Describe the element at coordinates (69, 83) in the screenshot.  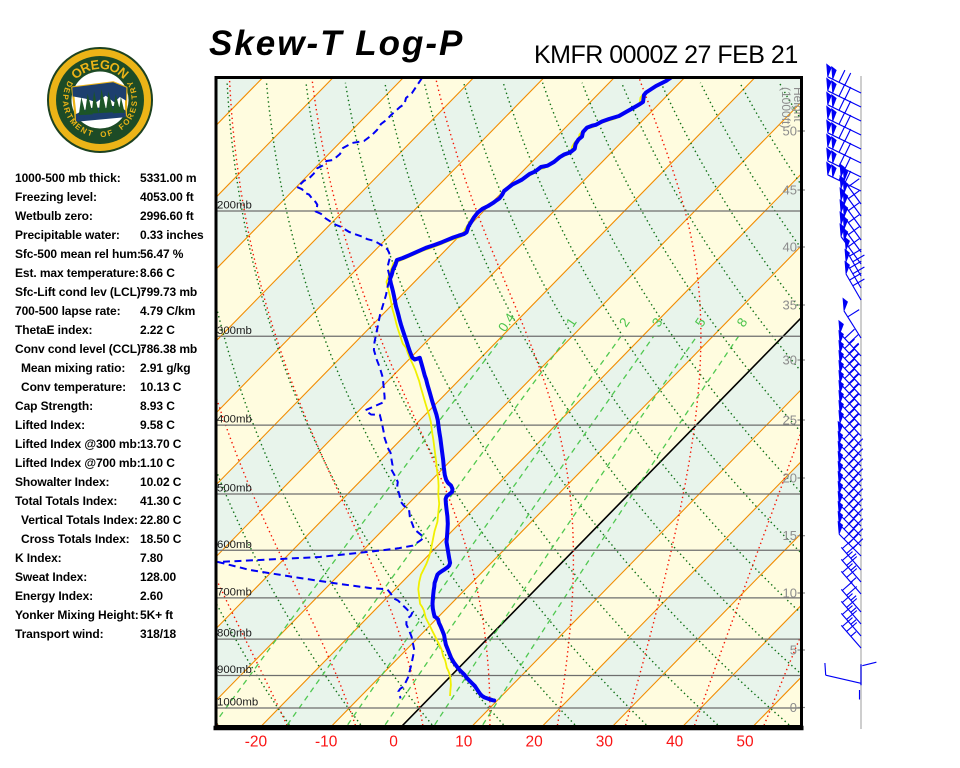
I see `svg-text: D` at that location.